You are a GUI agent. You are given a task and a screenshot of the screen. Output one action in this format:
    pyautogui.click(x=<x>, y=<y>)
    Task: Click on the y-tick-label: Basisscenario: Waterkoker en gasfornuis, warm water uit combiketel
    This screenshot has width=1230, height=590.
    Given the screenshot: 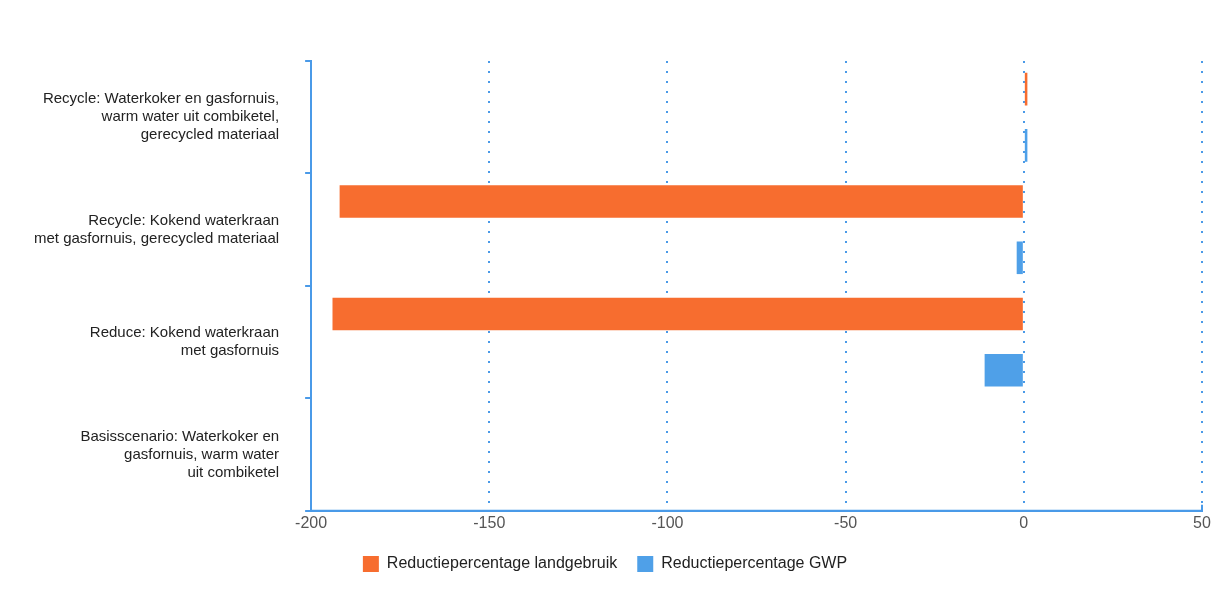 What is the action you would take?
    pyautogui.click(x=180, y=453)
    